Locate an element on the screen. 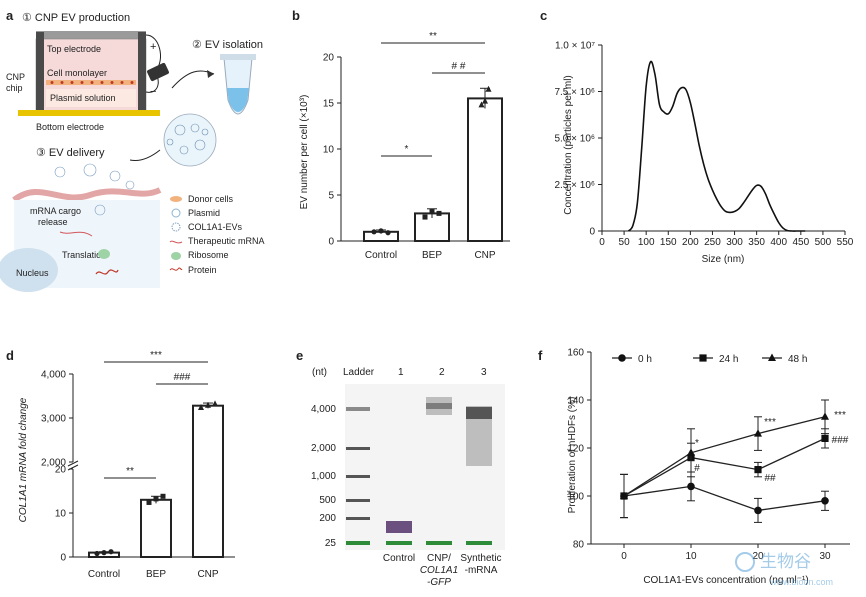  c-xtick-label-3: 150 is located at coordinates (668, 242).